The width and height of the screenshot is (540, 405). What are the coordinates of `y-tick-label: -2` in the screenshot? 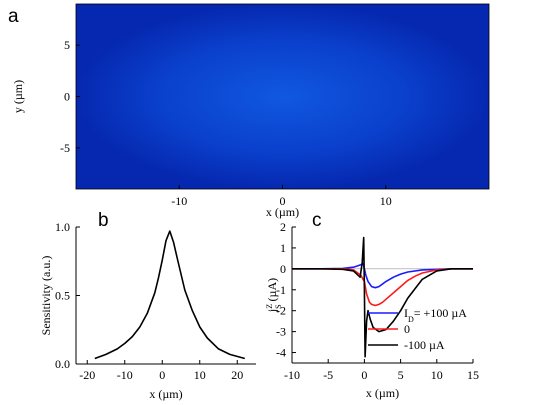 It's located at (281, 311).